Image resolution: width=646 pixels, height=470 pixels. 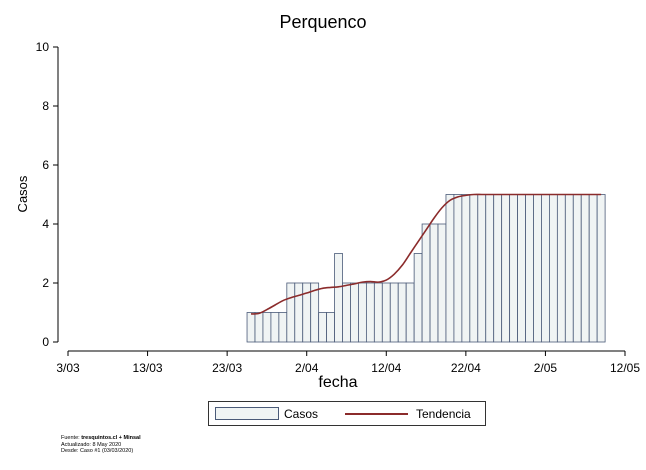 I want to click on y-tick-label: 2, so click(x=45, y=283).